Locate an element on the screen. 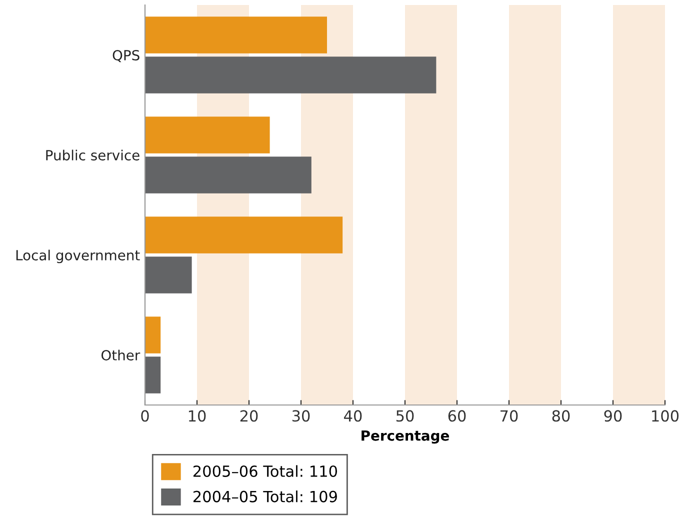  y-tick-label: Public service is located at coordinates (93, 155).